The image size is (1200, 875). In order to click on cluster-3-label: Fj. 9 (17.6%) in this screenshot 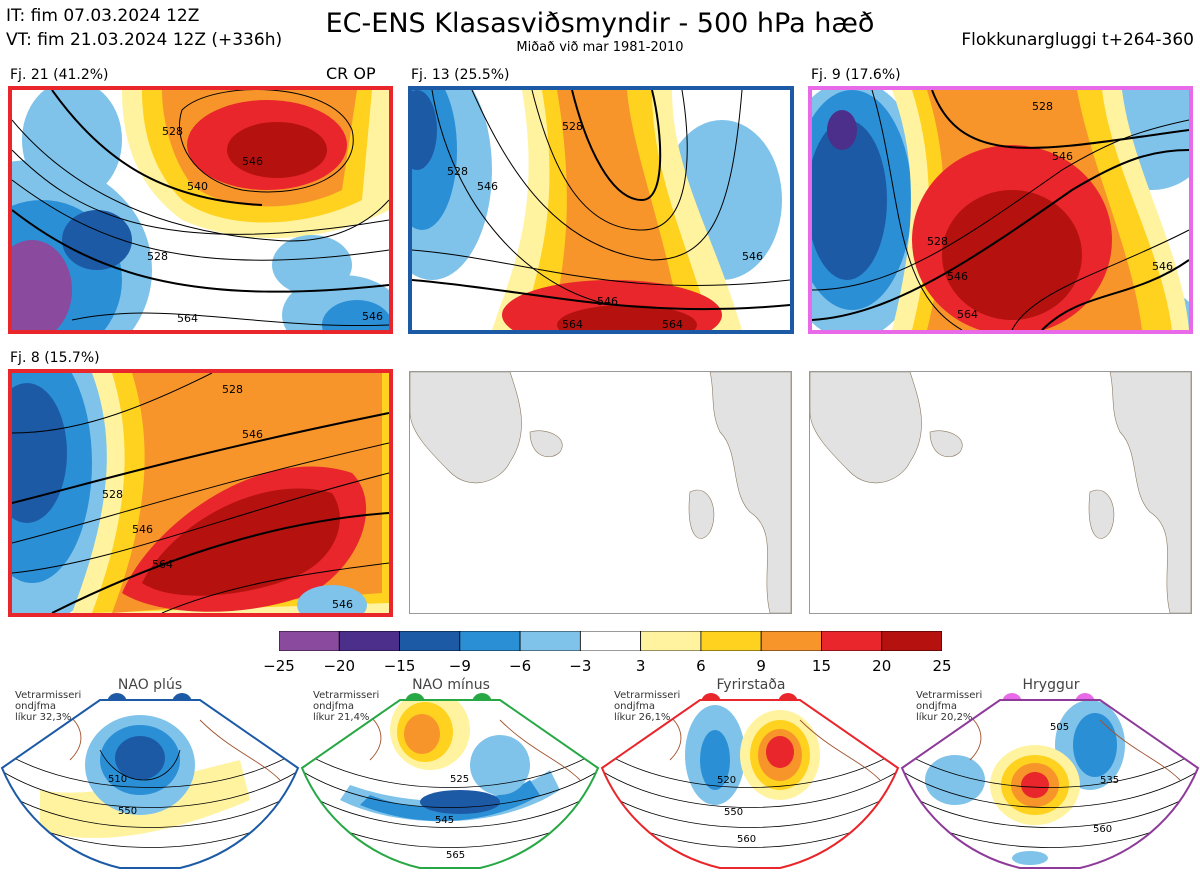, I will do `click(856, 75)`.